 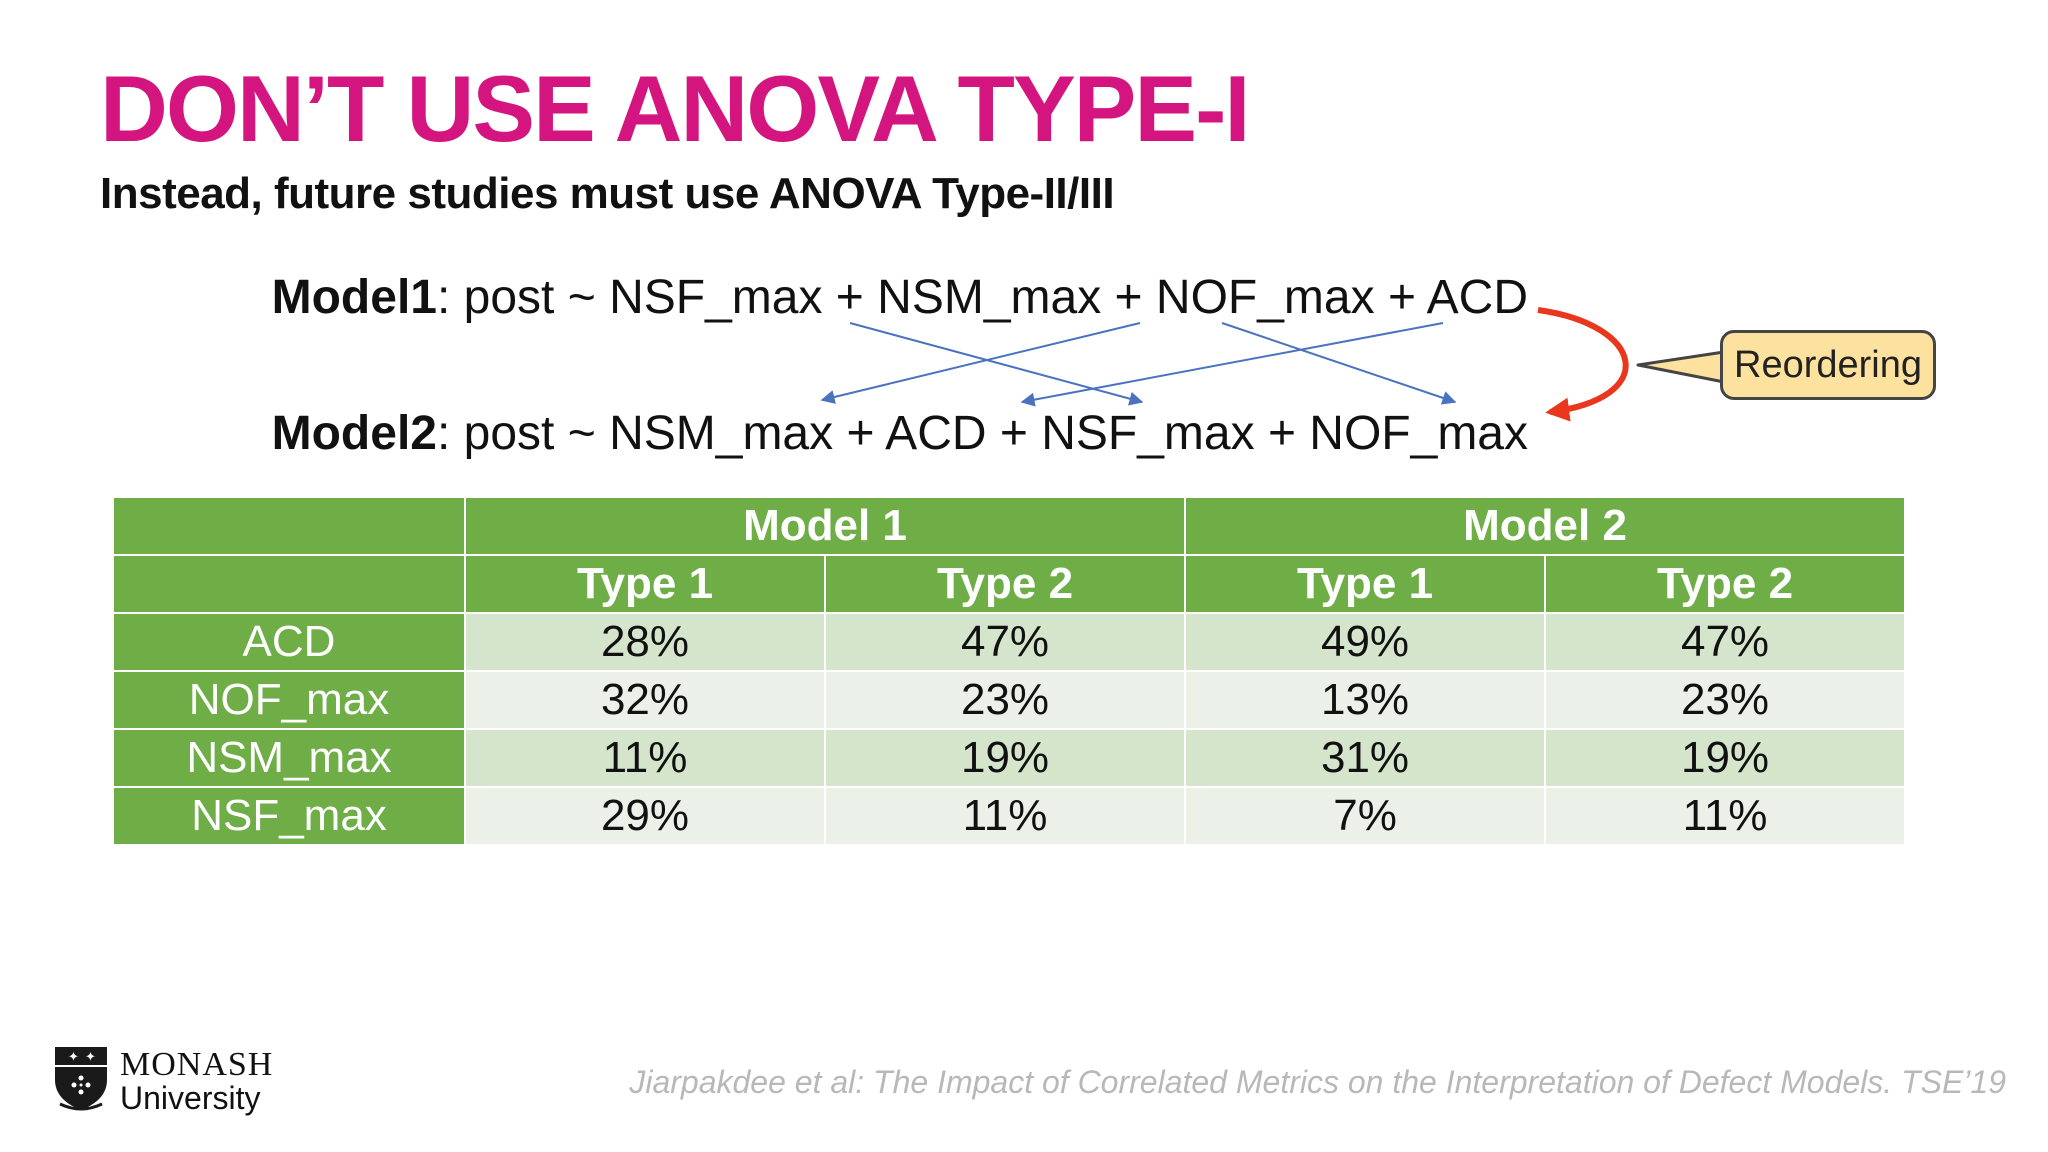 What do you see at coordinates (996, 364) in the screenshot?
I see `connector-nsf` at bounding box center [996, 364].